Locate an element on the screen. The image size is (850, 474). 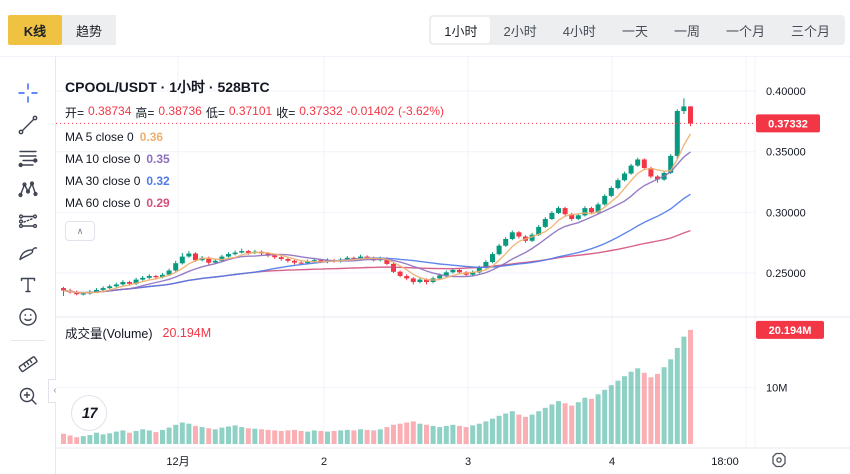
brush-tool-button is located at coordinates (28, 253).